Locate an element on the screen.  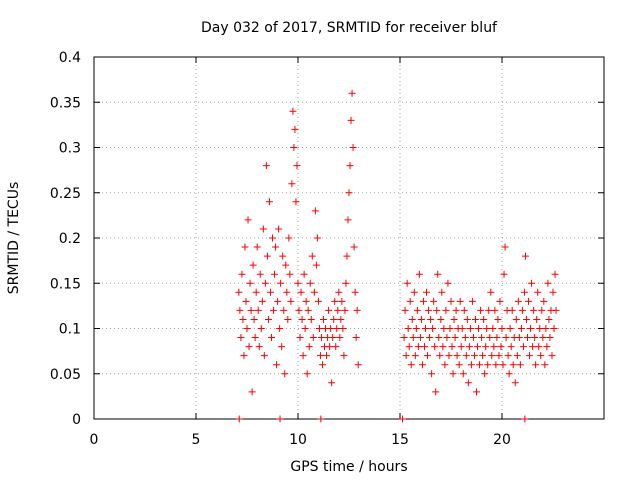
y-tick-label: 0 is located at coordinates (76, 420).